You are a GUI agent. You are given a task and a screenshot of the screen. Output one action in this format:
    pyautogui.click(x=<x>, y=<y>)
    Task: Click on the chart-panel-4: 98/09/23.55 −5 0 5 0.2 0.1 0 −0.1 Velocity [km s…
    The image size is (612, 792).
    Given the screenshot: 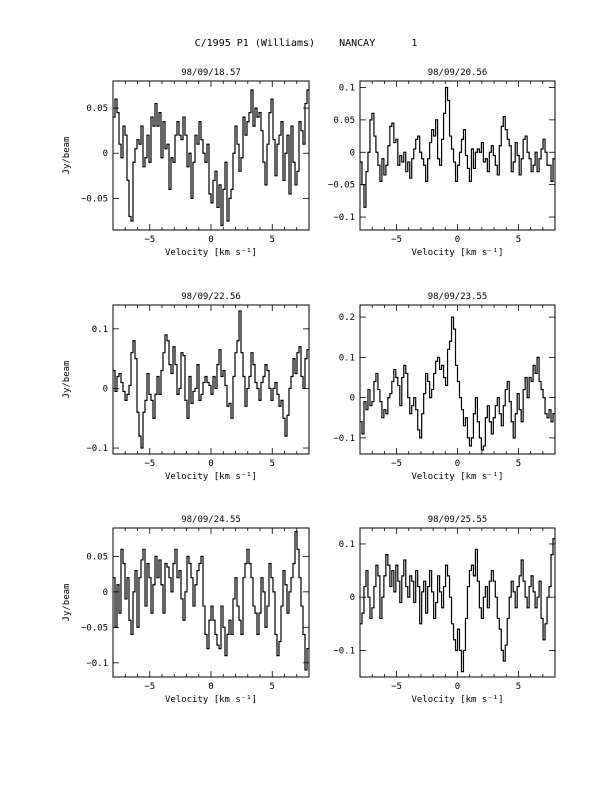 What is the action you would take?
    pyautogui.click(x=444, y=387)
    